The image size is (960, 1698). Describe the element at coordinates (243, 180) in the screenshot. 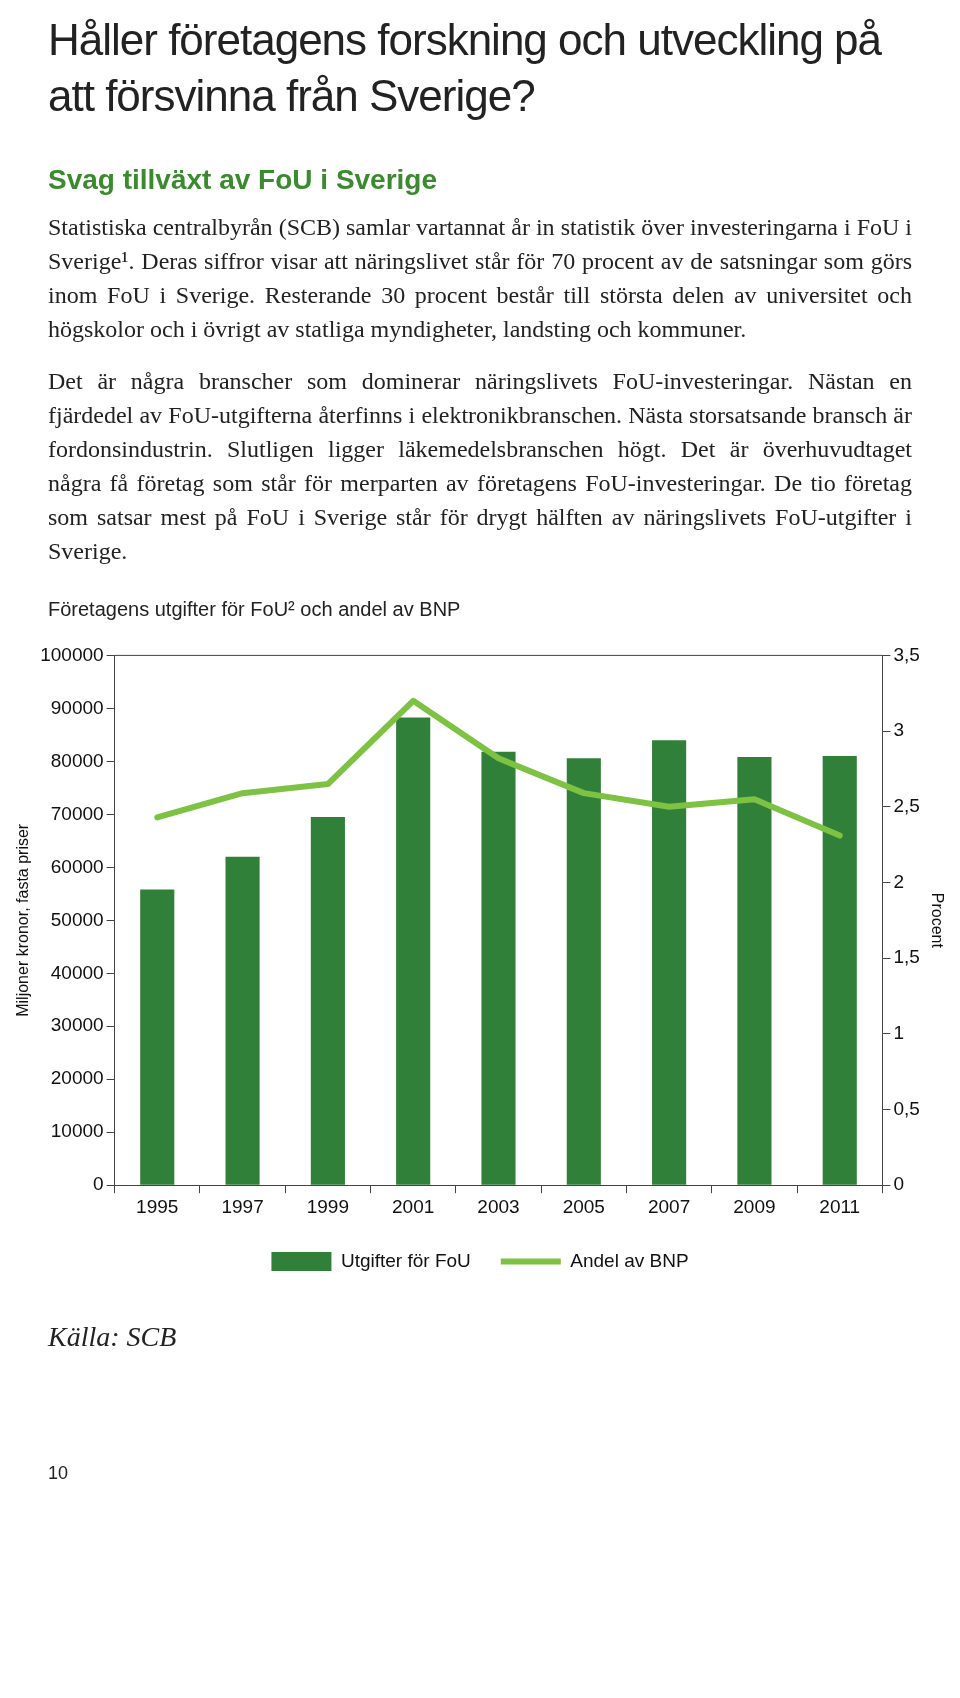

I see `text: Svag tillväxt av FoU i Sverige` at that location.